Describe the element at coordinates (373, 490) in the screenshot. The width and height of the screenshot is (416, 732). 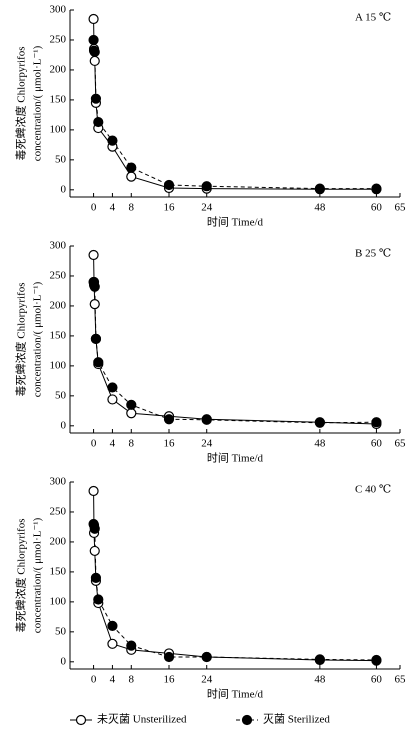
I see `panel-label: C 40 ℃` at that location.